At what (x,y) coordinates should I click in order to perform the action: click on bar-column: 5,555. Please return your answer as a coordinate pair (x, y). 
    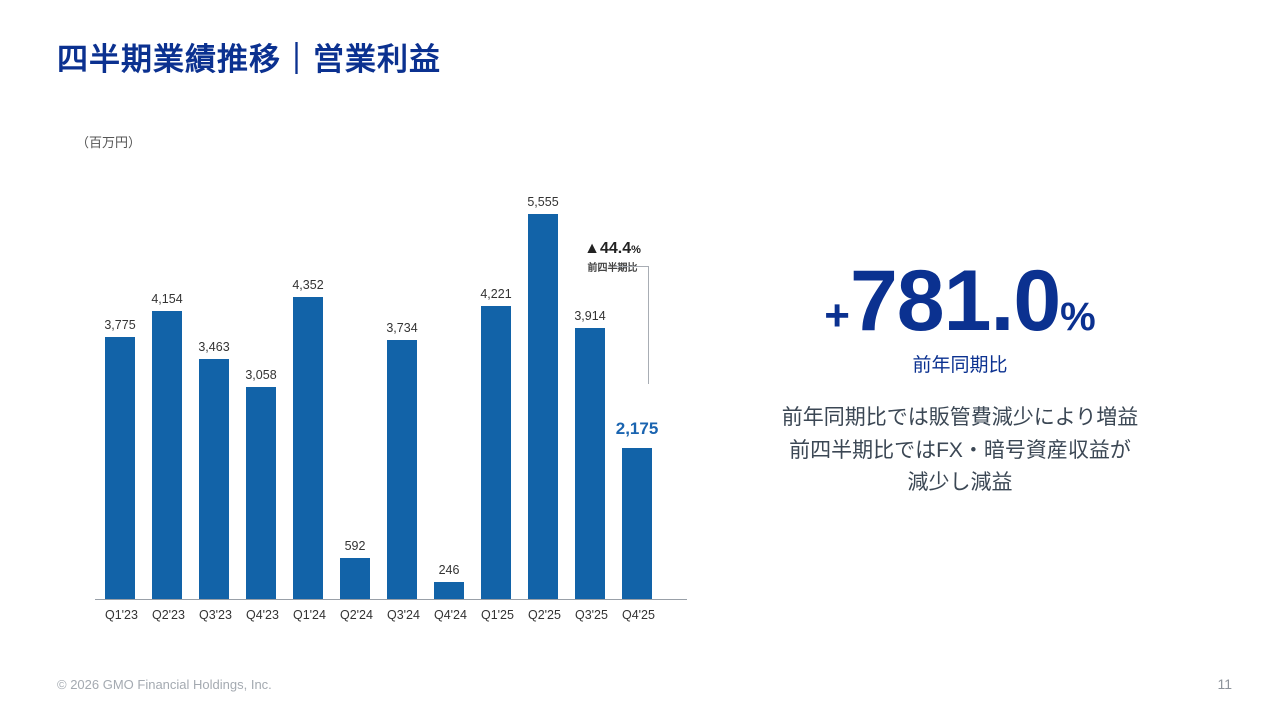
    Looking at the image, I should click on (543, 397).